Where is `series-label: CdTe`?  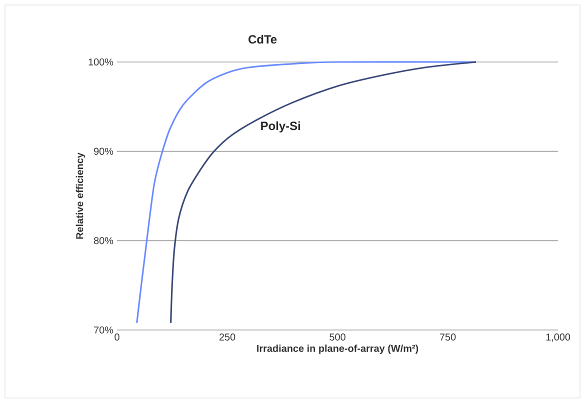
series-label: CdTe is located at coordinates (262, 39).